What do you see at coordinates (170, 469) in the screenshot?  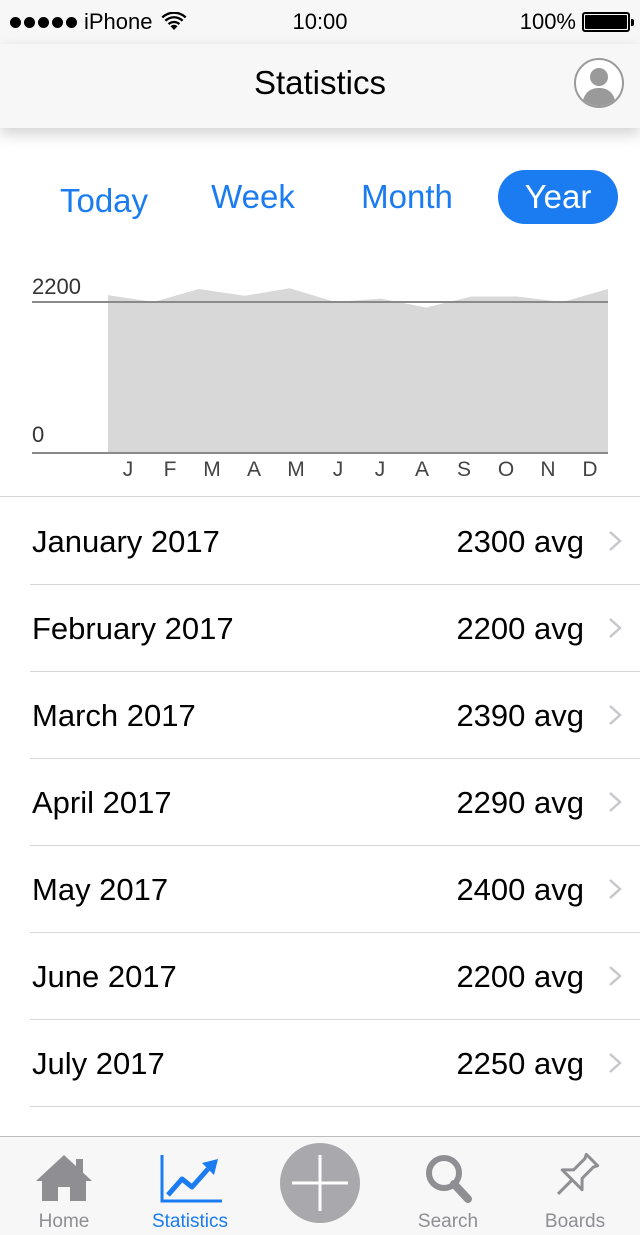 I see `x-tick-label: F` at bounding box center [170, 469].